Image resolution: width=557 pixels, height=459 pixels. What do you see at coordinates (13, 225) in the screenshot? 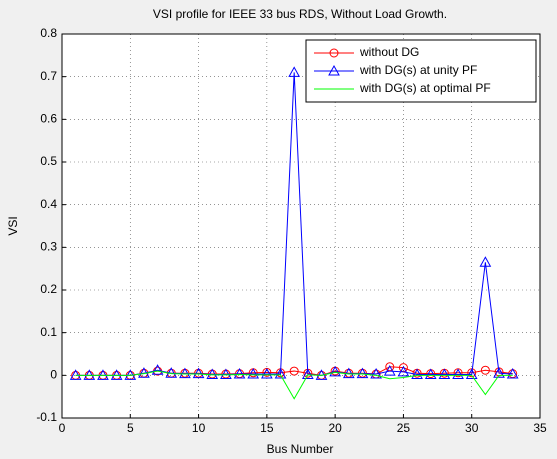
I see `y-axis-label: VSI` at bounding box center [13, 225].